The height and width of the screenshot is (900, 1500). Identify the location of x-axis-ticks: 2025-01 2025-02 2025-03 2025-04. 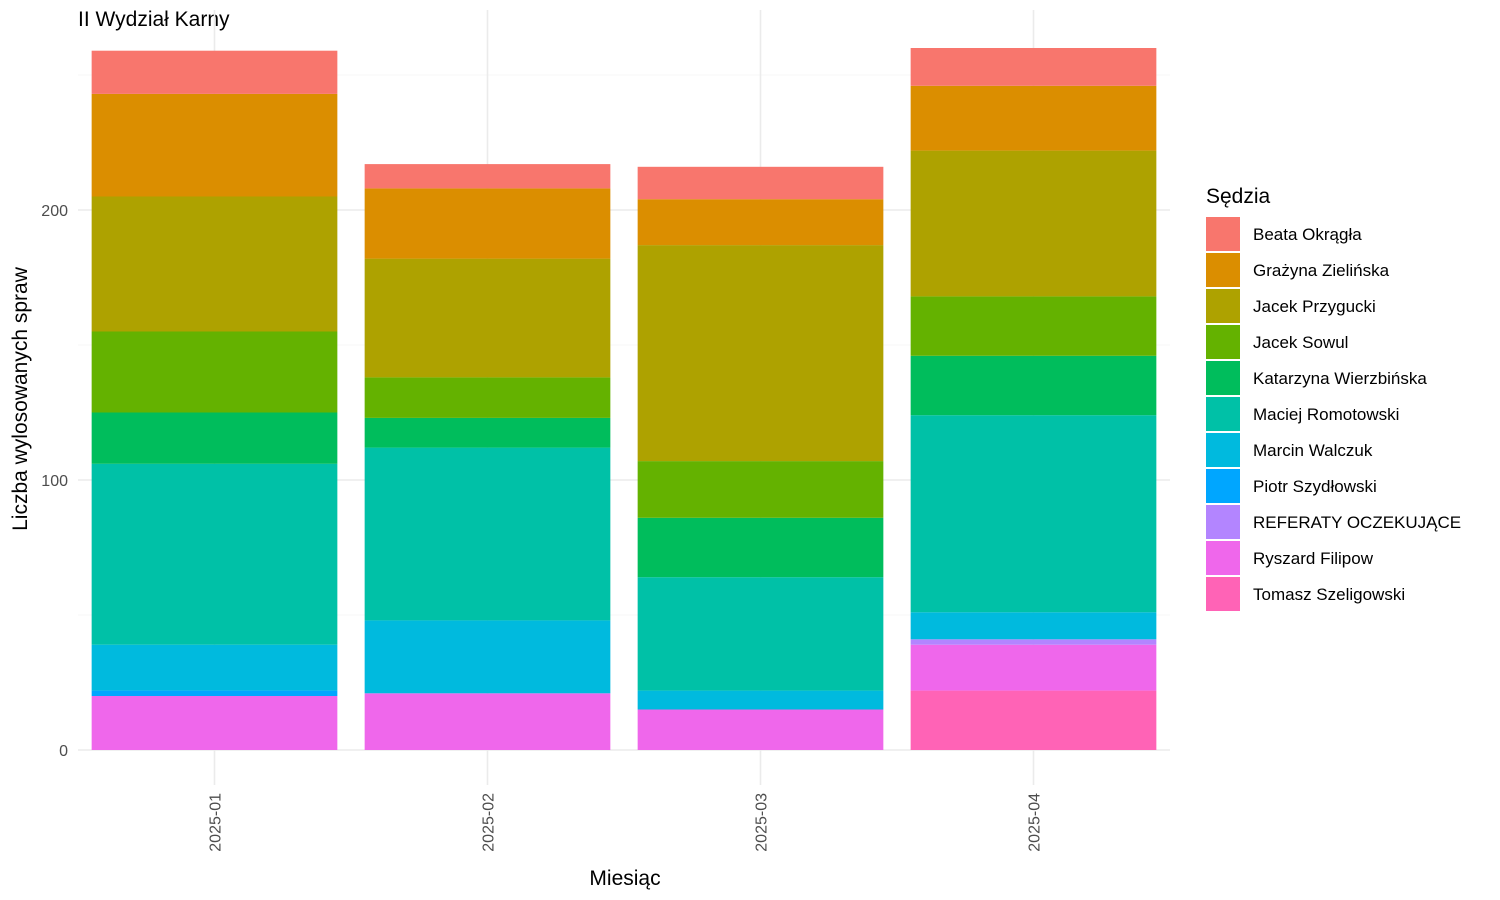
(626, 822).